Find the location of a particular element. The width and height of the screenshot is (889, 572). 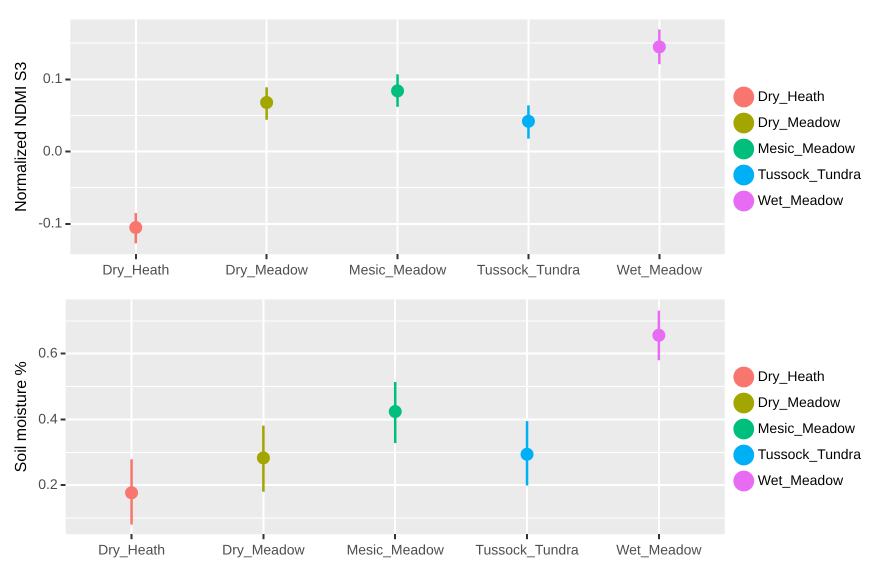

y-axis-title: Normalized NDMI S3 is located at coordinates (21, 137).